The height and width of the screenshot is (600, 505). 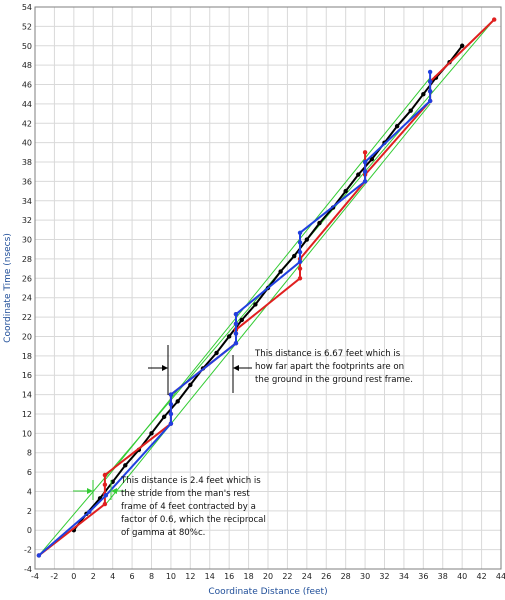 What do you see at coordinates (29, 453) in the screenshot?
I see `y-tick-label: 8` at bounding box center [29, 453].